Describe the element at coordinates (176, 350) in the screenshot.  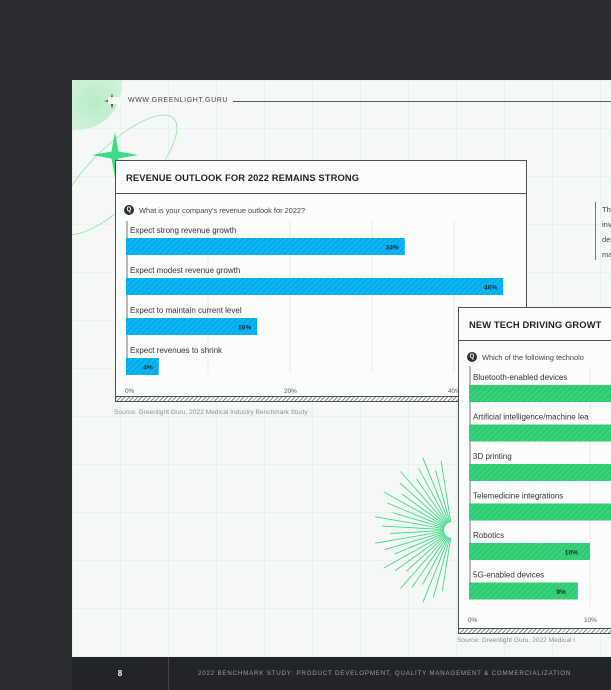
I see `category-label: Expect revenues to shrink` at that location.